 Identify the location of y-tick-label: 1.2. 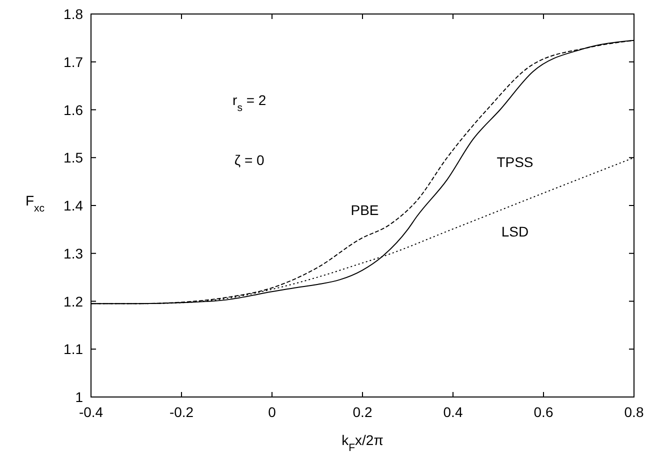
(74, 301).